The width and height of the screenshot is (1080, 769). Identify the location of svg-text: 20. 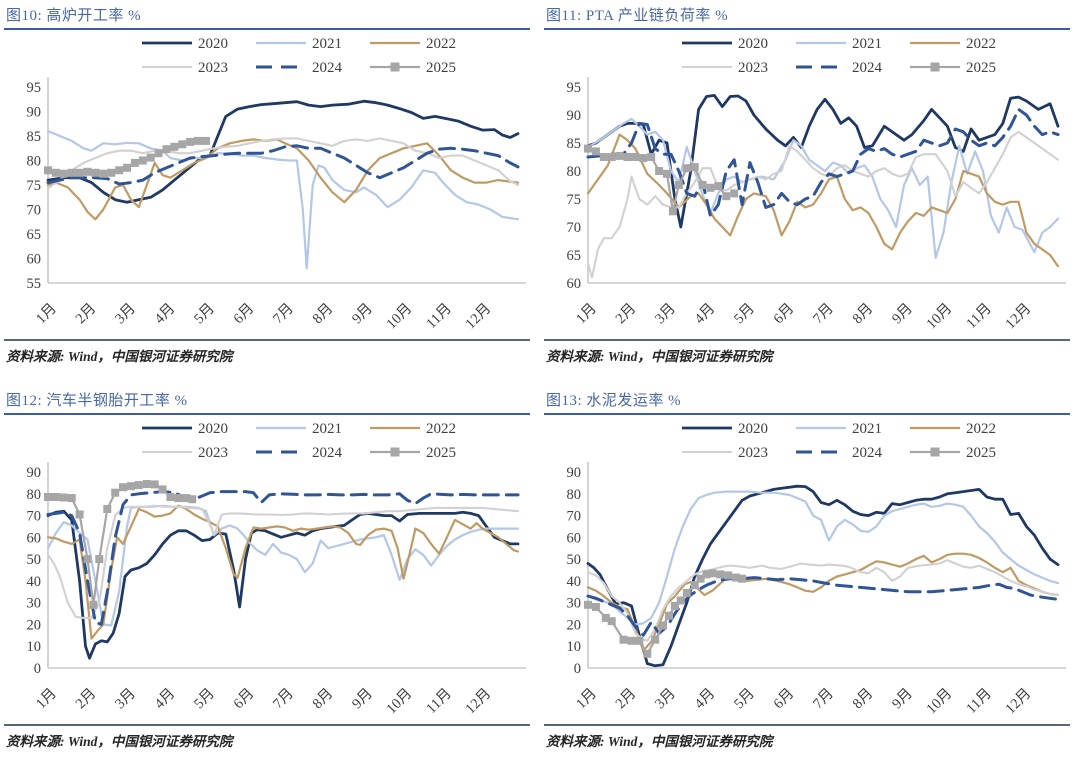
(574, 625).